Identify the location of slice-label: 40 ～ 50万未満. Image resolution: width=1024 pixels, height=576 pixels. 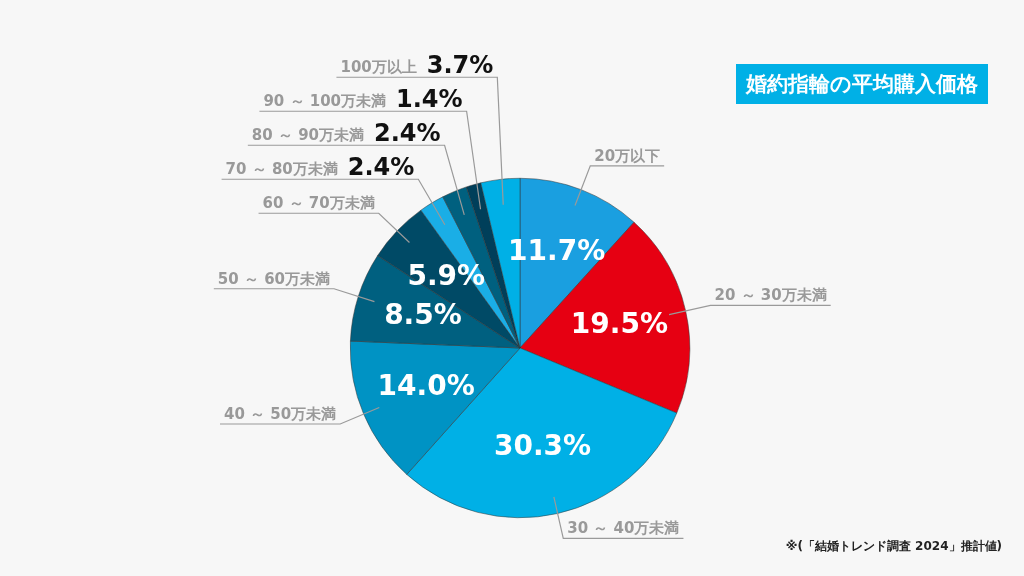
(280, 413).